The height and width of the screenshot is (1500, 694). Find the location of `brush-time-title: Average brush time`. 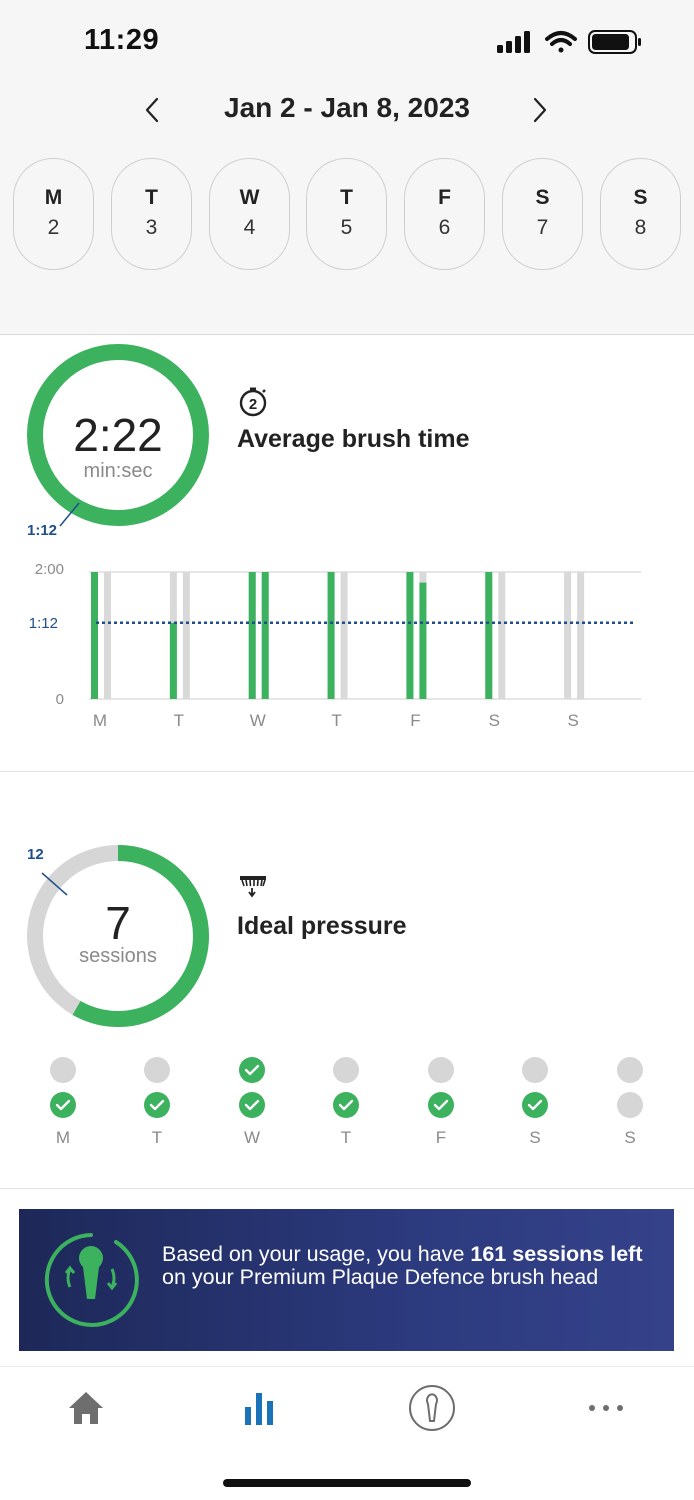

brush-time-title: Average brush time is located at coordinates (353, 439).